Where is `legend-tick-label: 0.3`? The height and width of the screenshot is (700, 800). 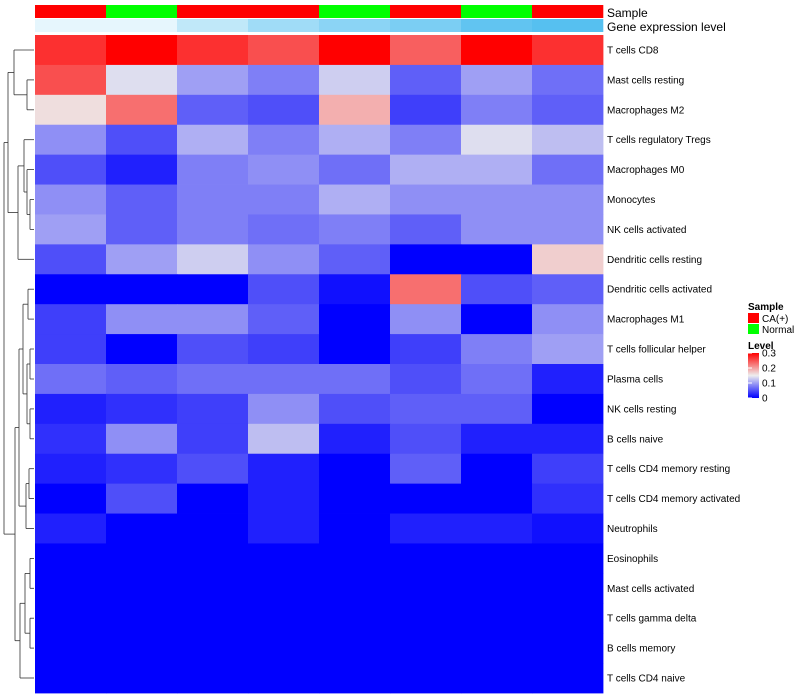
legend-tick-label: 0.3 is located at coordinates (769, 354).